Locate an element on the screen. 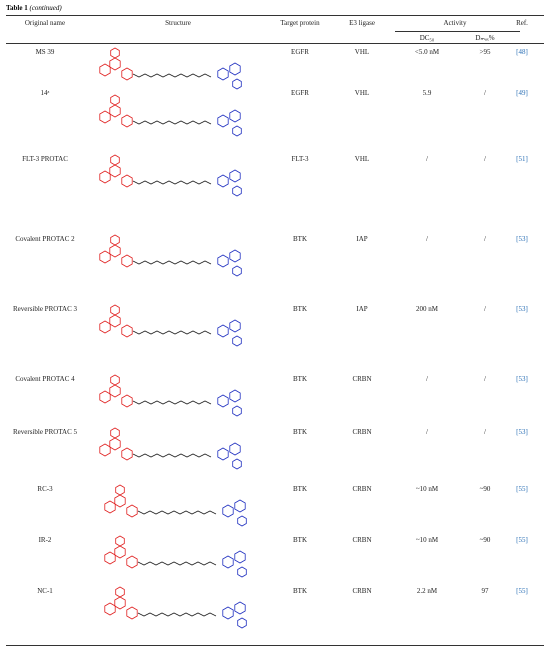 The height and width of the screenshot is (647, 550). ref: [53] is located at coordinates (522, 239).